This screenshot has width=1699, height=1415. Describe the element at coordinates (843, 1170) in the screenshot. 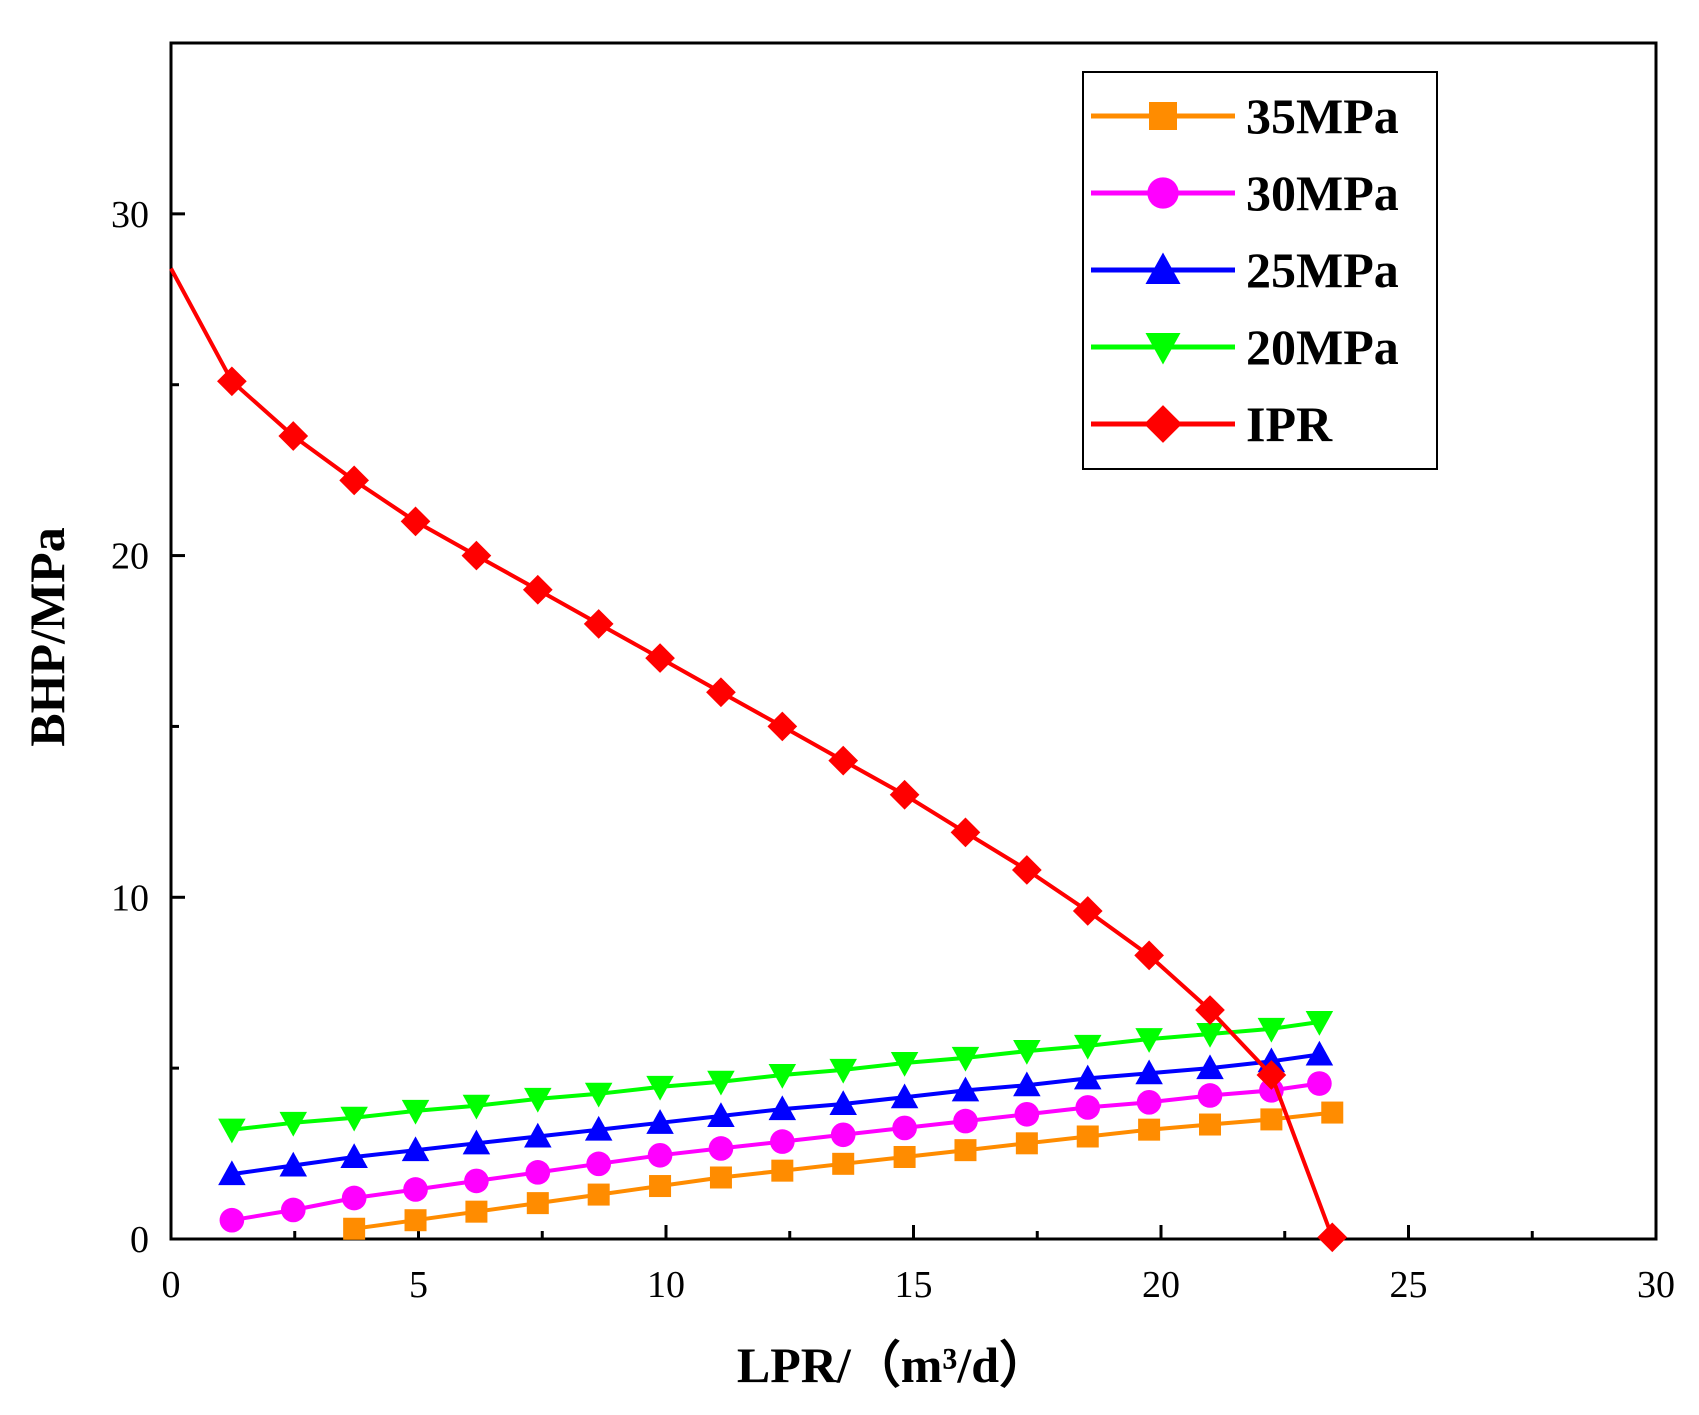

I see `series-35mpa` at that location.